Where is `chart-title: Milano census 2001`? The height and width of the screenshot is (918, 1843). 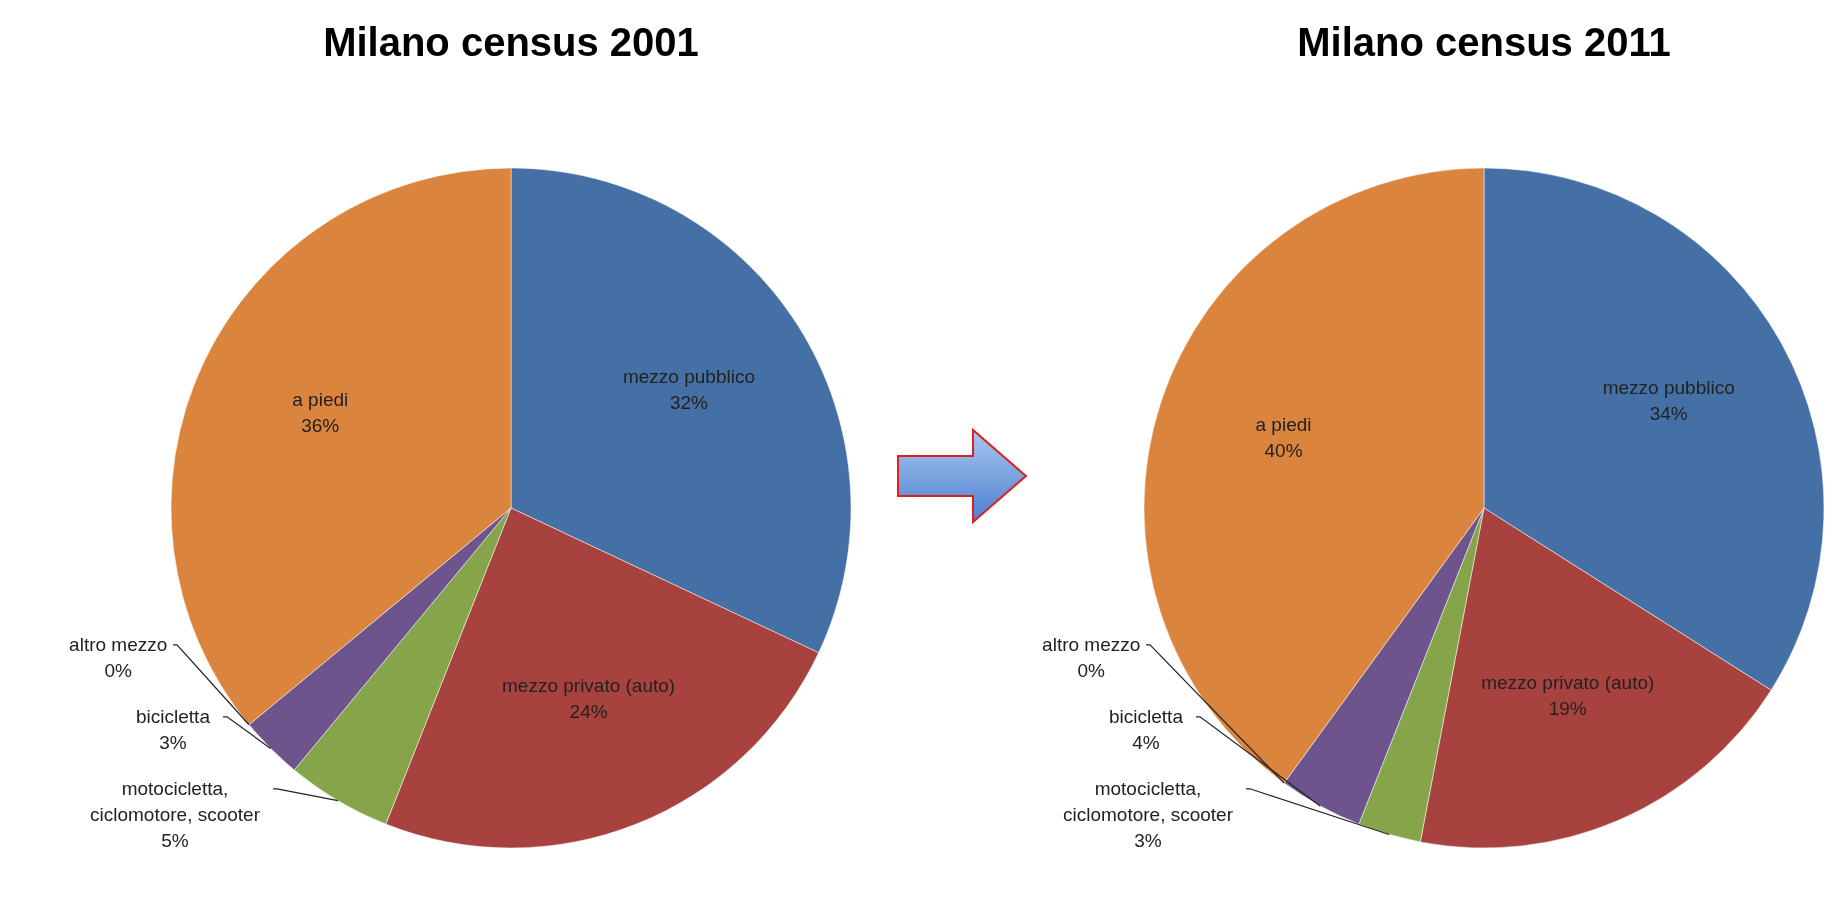 chart-title: Milano census 2001 is located at coordinates (511, 42).